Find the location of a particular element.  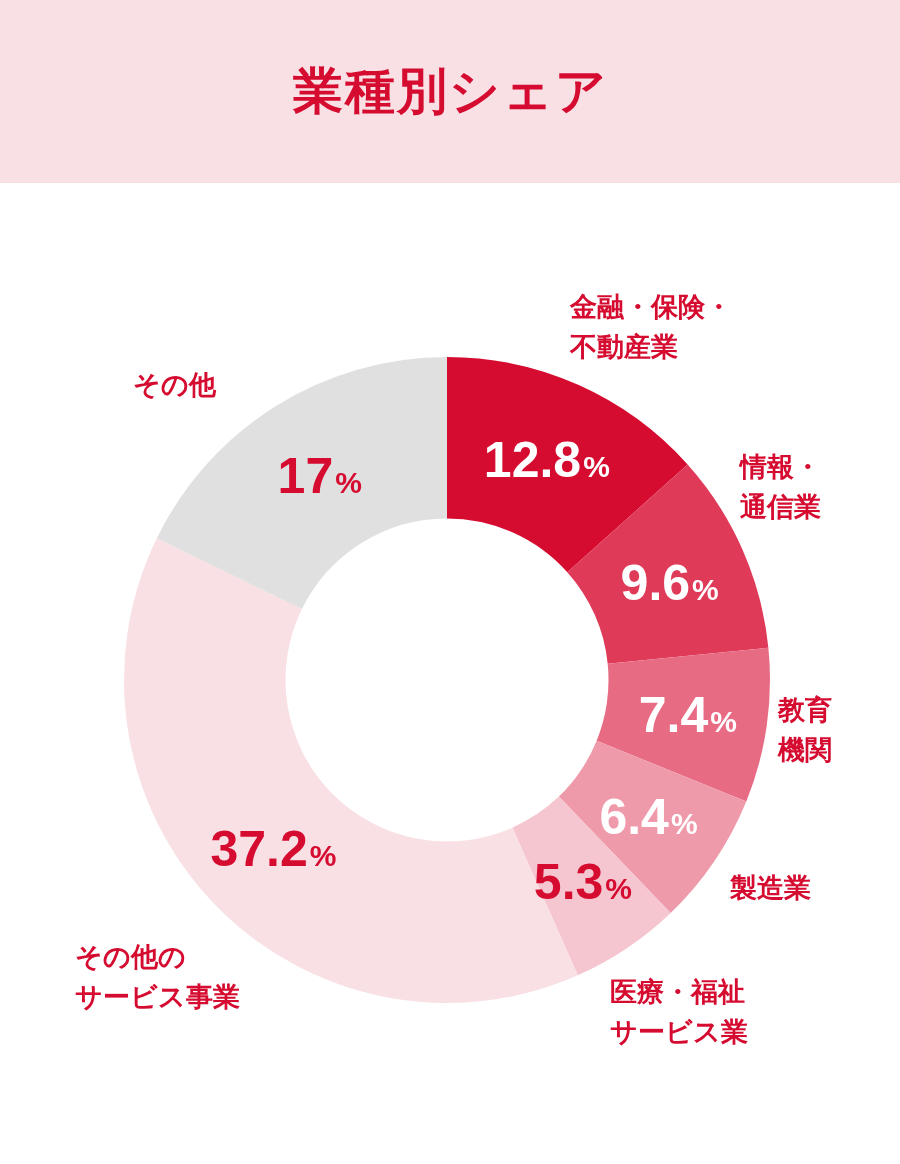

chart-title: 業種別シェア is located at coordinates (450, 91).